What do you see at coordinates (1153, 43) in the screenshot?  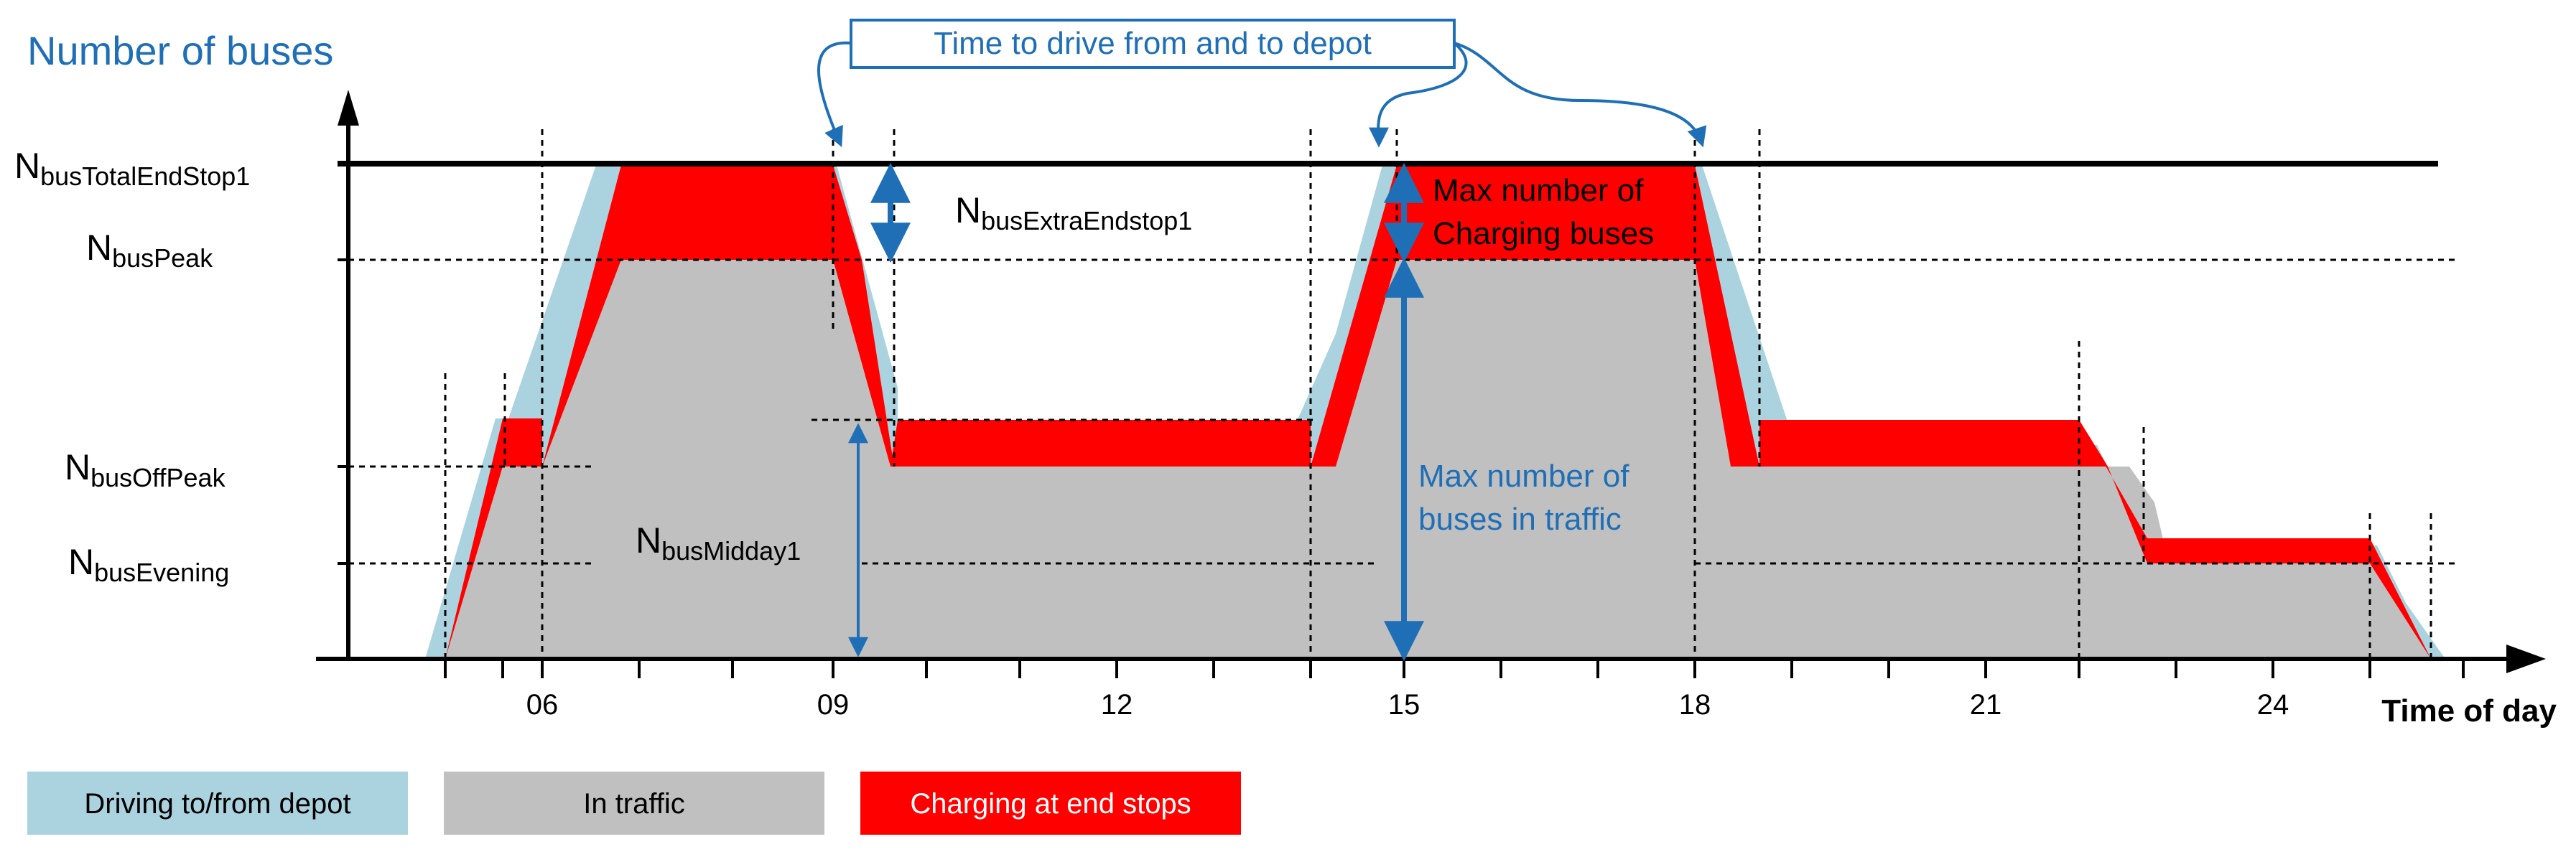 I see `depot-annotation-text: Time to drive from and to depot` at bounding box center [1153, 43].